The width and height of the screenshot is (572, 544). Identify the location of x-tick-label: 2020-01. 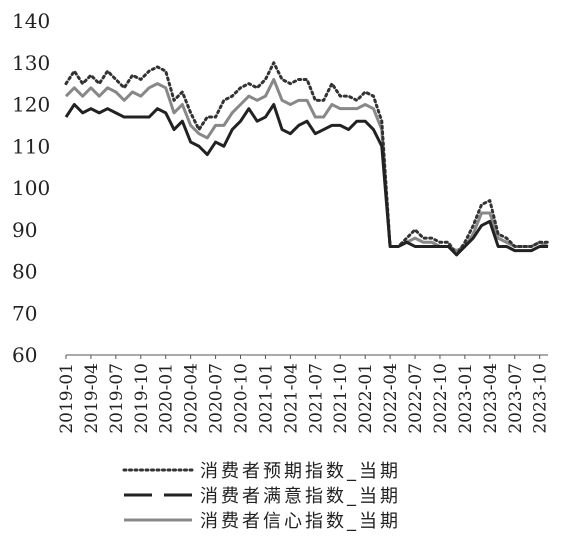
(167, 398).